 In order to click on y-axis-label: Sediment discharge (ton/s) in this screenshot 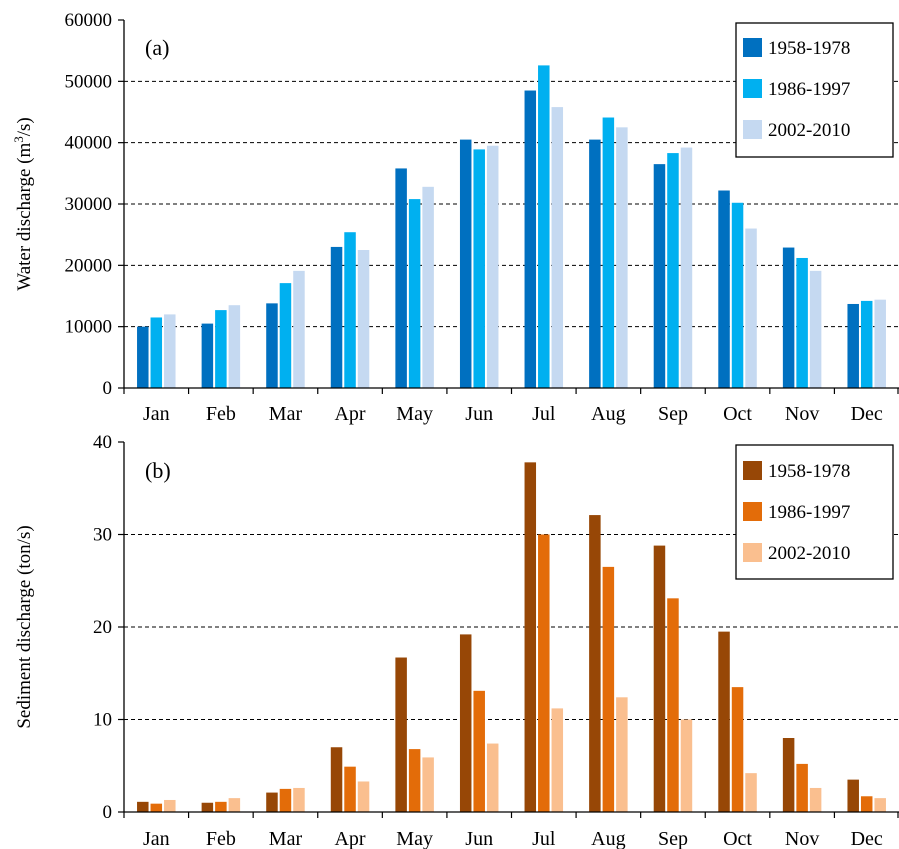, I will do `click(24, 626)`.